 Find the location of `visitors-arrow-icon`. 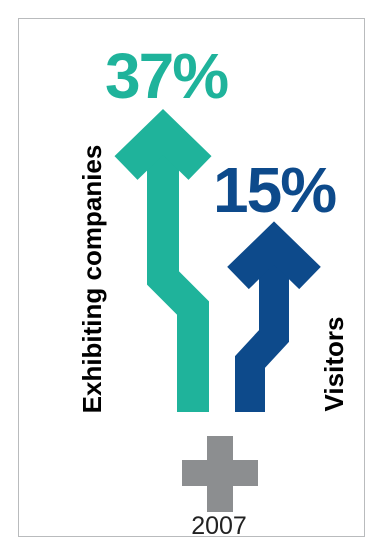

visitors-arrow-icon is located at coordinates (274, 316).